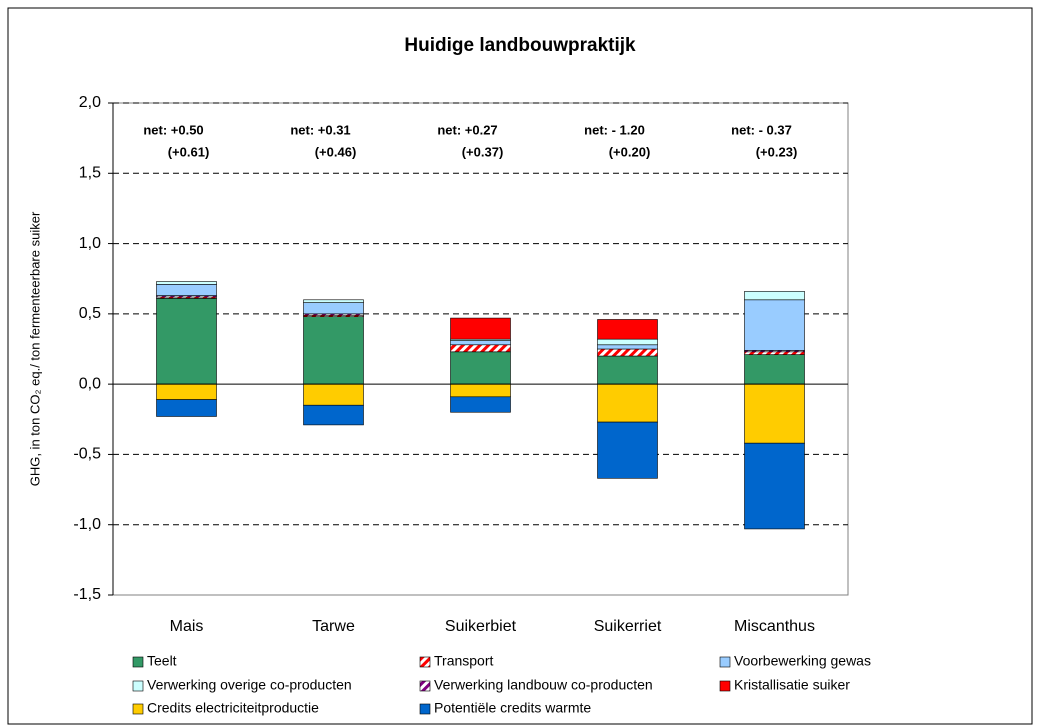 Image resolution: width=1041 pixels, height=726 pixels. What do you see at coordinates (777, 151) in the screenshot?
I see `annotation: (+0.23)` at bounding box center [777, 151].